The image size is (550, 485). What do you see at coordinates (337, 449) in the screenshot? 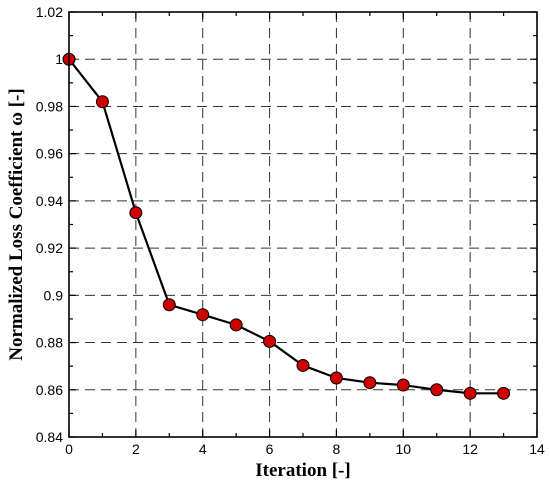
I see `x-tick-label: 8` at bounding box center [337, 449].